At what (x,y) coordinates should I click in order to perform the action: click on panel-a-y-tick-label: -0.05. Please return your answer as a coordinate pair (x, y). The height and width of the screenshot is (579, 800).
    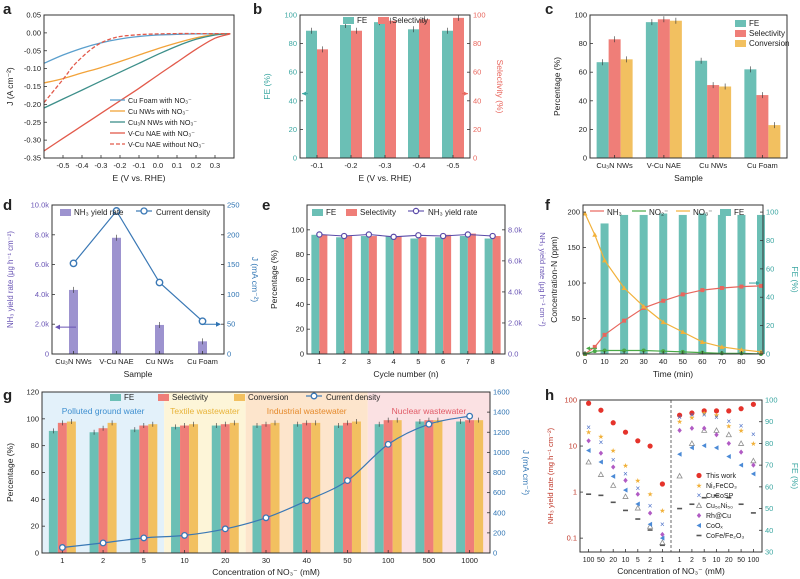
    Looking at the image, I should click on (32, 50).